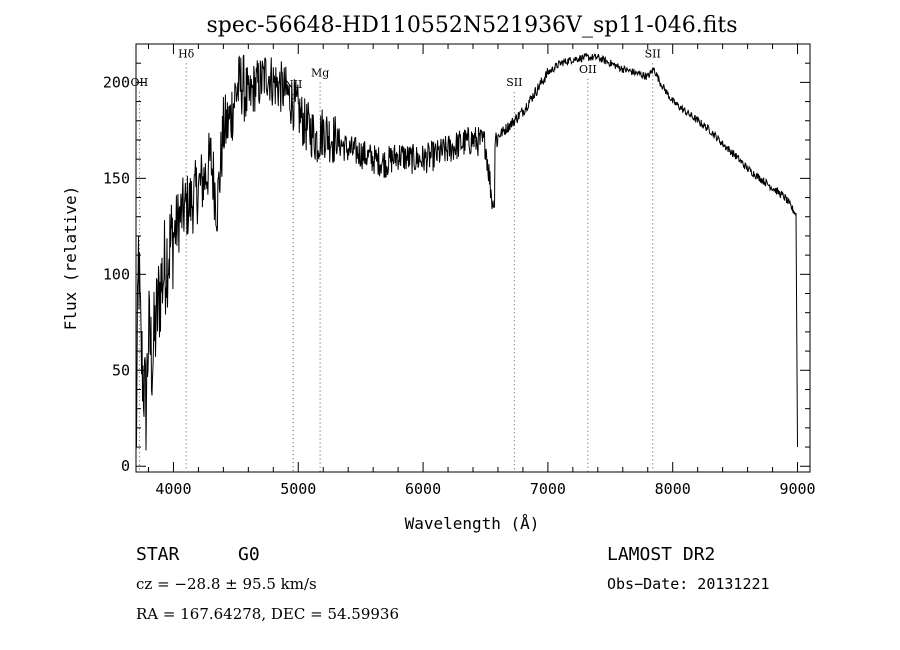  I want to click on x-tick-label: 8000, so click(673, 489).